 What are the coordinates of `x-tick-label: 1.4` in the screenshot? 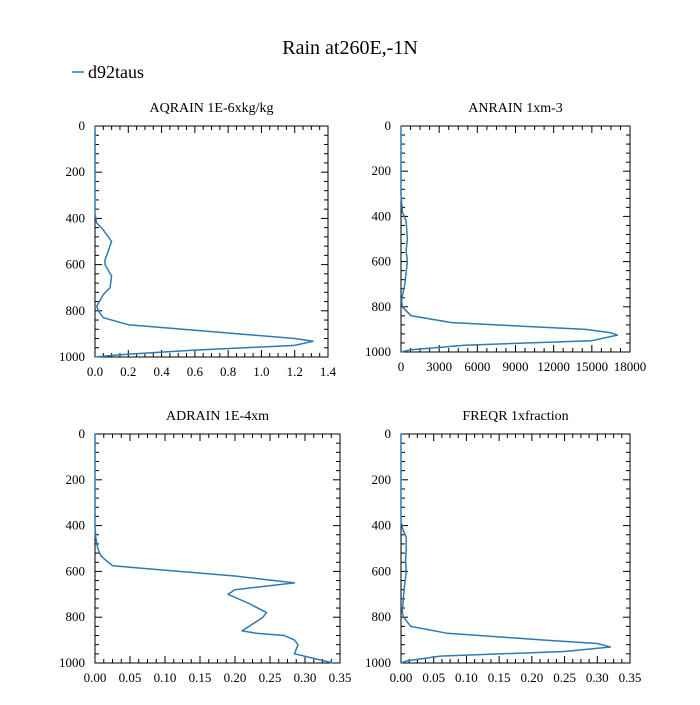 It's located at (328, 371).